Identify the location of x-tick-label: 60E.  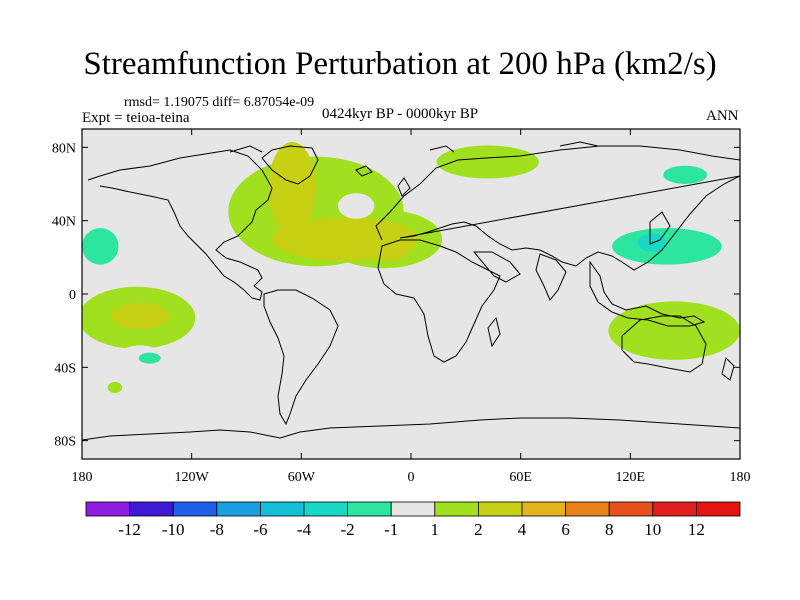
(520, 477).